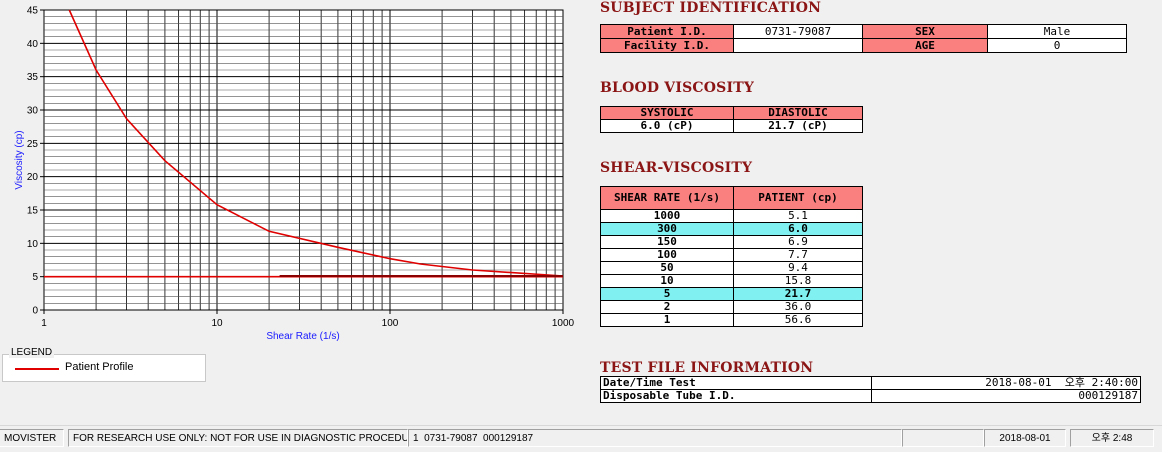 The height and width of the screenshot is (452, 1162). What do you see at coordinates (390, 323) in the screenshot?
I see `x-tick-label: 100` at bounding box center [390, 323].